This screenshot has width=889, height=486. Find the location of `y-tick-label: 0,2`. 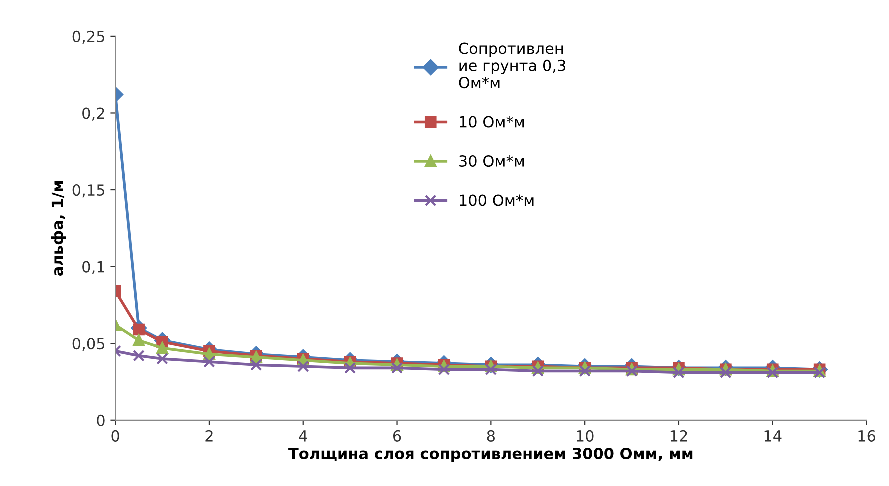

y-tick-label: 0,2 is located at coordinates (93, 114).